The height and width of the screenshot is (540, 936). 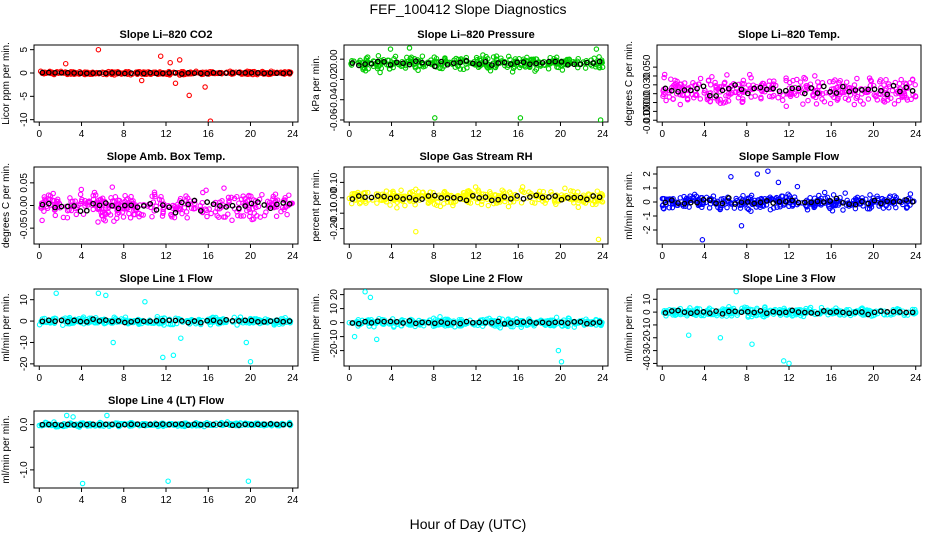 I want to click on y-tick-label: 0, so click(x=334, y=322).